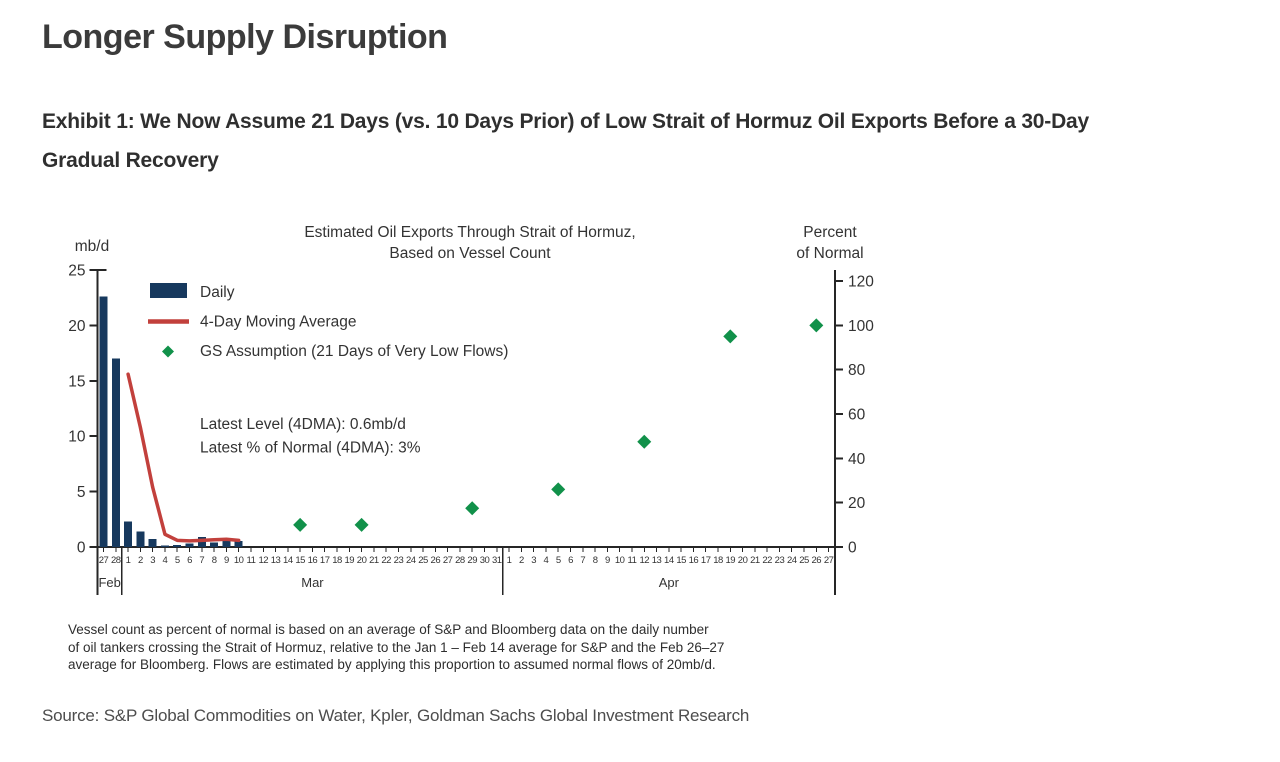 The image size is (1280, 762). What do you see at coordinates (669, 560) in the screenshot?
I see `x-axis-day-label: 14` at bounding box center [669, 560].